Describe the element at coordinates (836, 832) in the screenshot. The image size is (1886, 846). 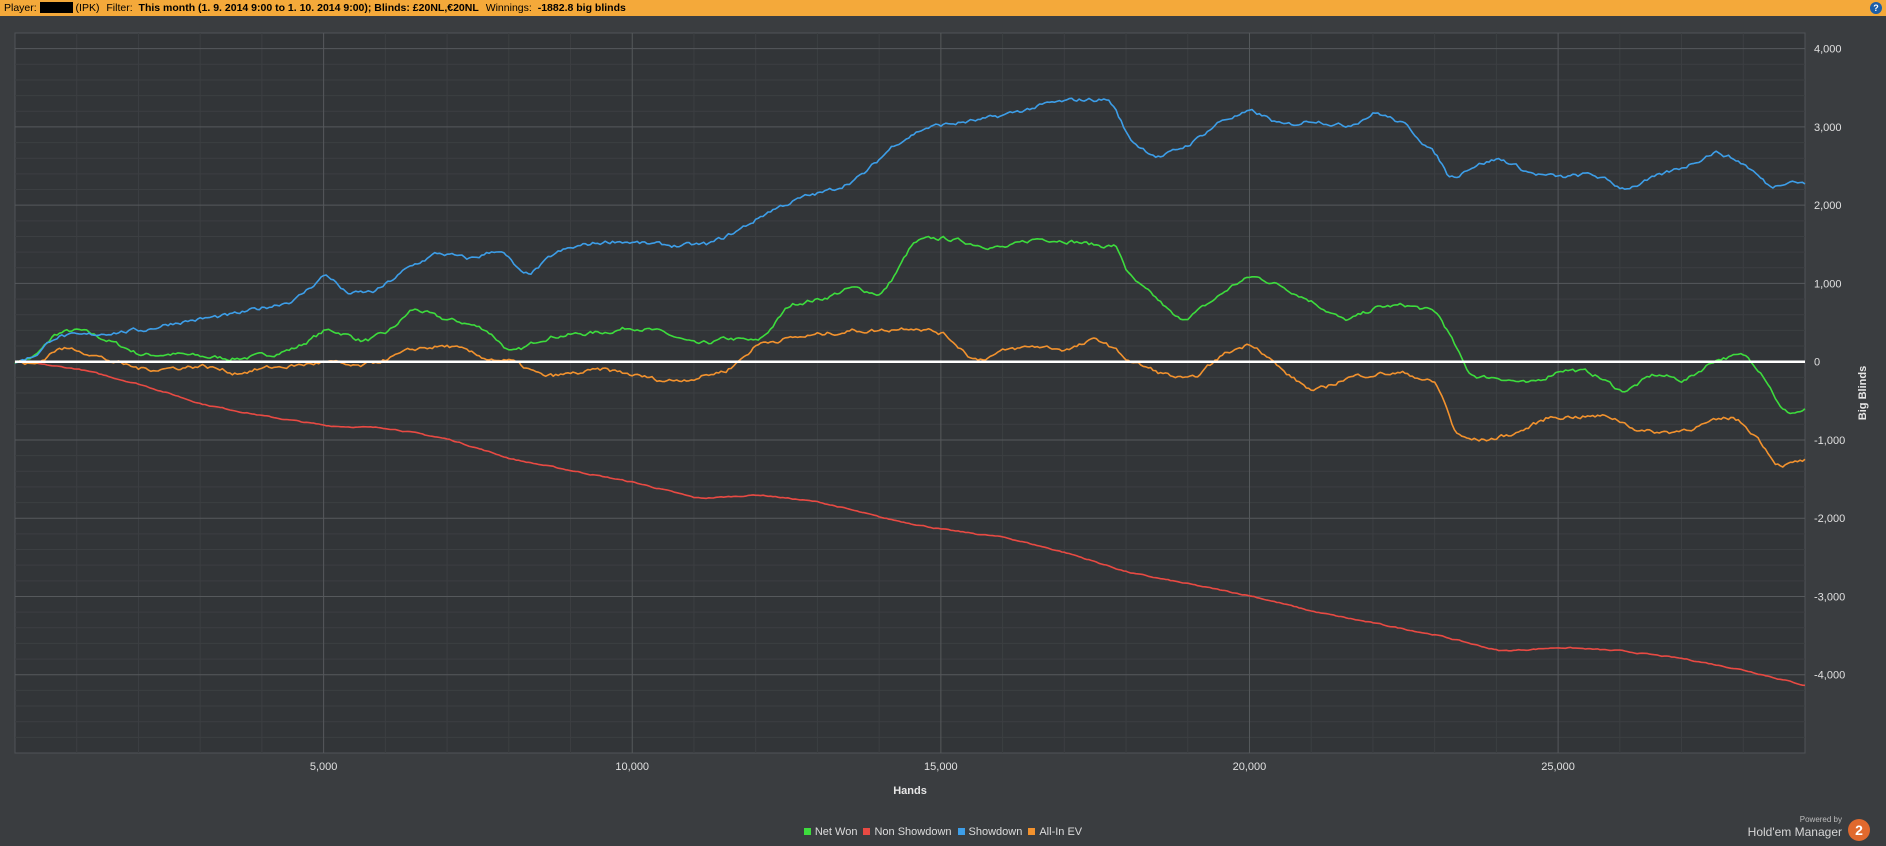
I see `legend-label: Net Won` at that location.